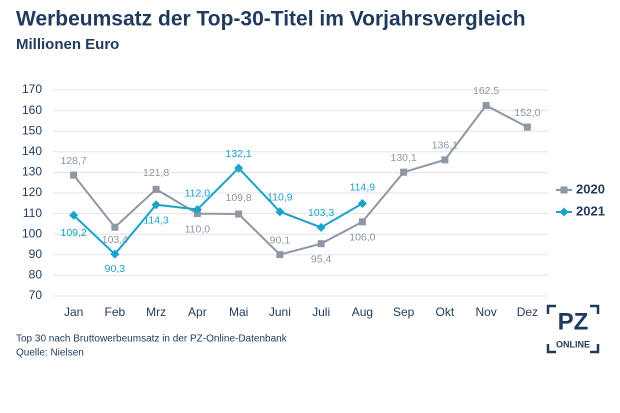 The image size is (620, 413). I want to click on logo-frame, so click(573, 329).